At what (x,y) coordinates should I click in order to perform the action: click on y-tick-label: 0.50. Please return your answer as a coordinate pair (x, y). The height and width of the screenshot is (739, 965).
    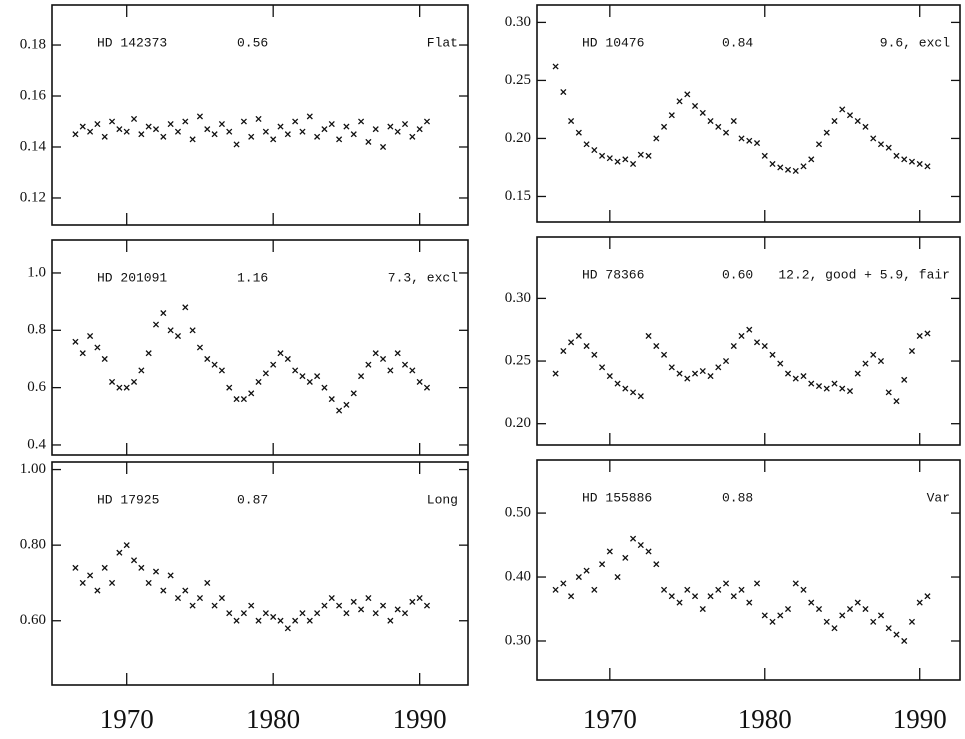
    Looking at the image, I should click on (518, 513).